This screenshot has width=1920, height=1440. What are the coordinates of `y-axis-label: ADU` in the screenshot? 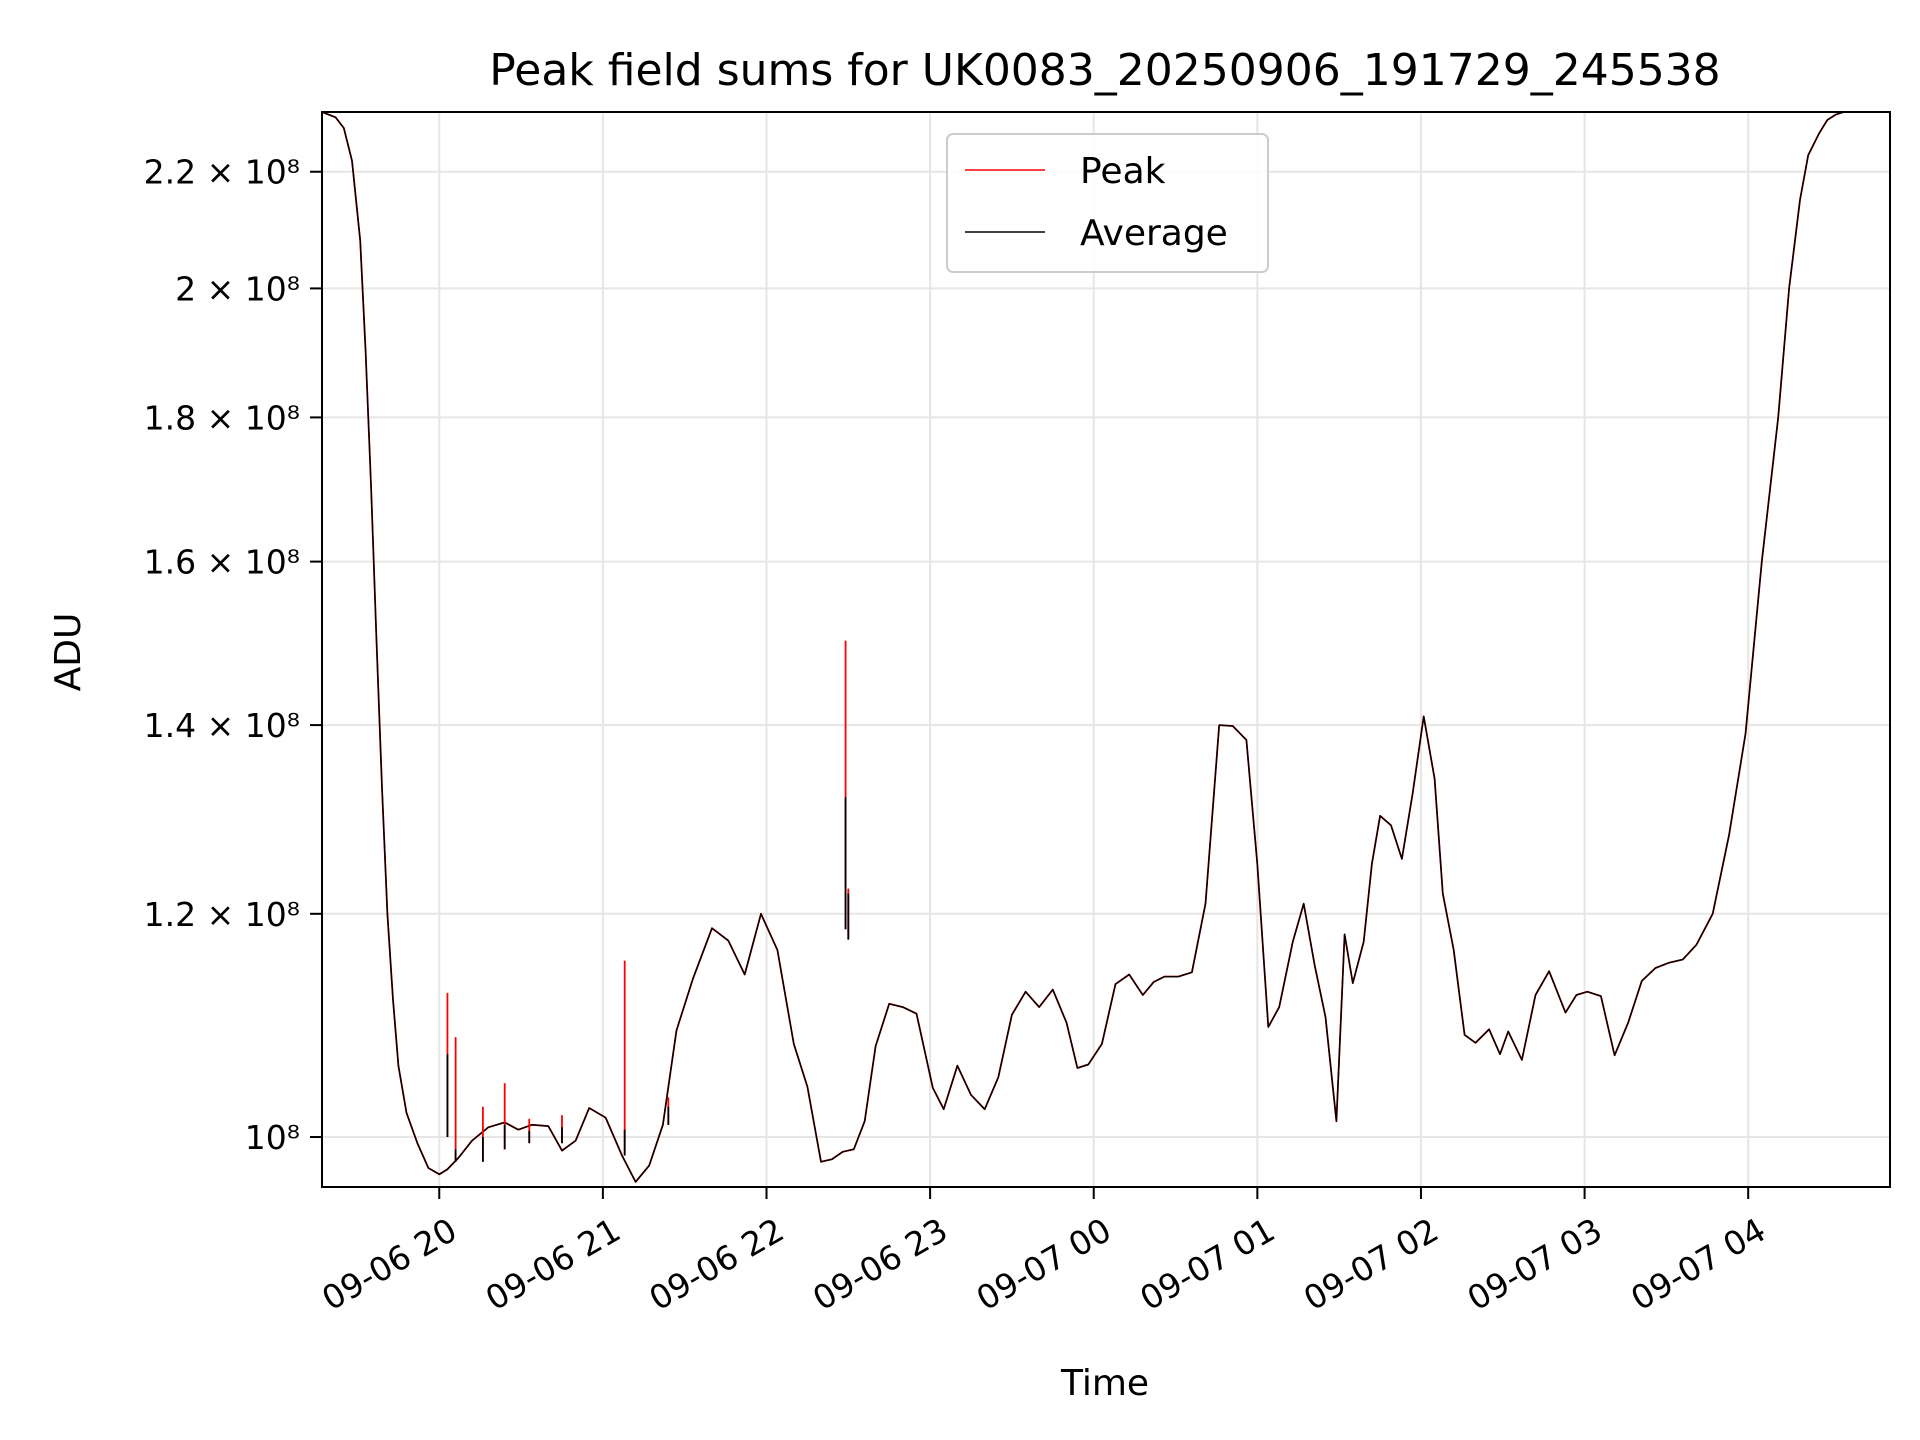 It's located at (68, 652).